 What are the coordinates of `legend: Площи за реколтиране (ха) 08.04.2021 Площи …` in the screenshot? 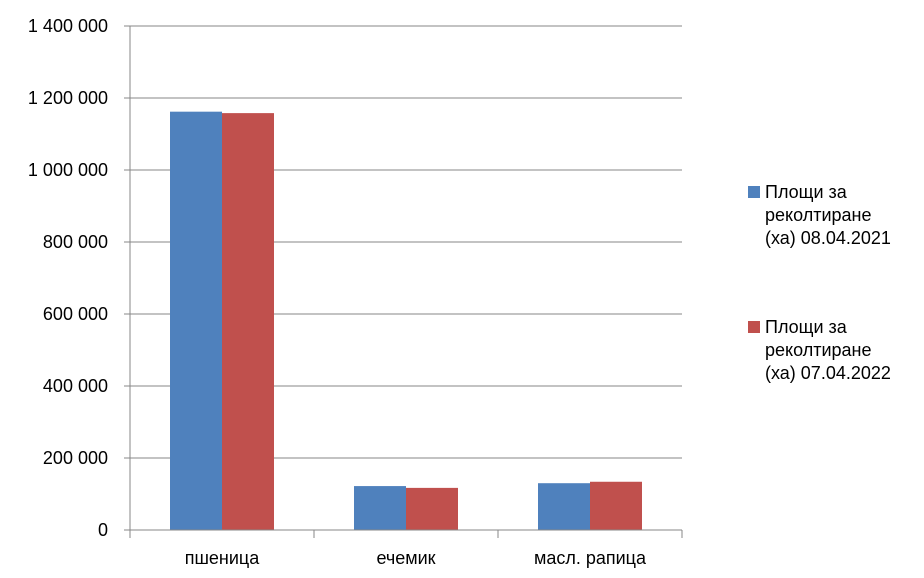 It's located at (819, 282).